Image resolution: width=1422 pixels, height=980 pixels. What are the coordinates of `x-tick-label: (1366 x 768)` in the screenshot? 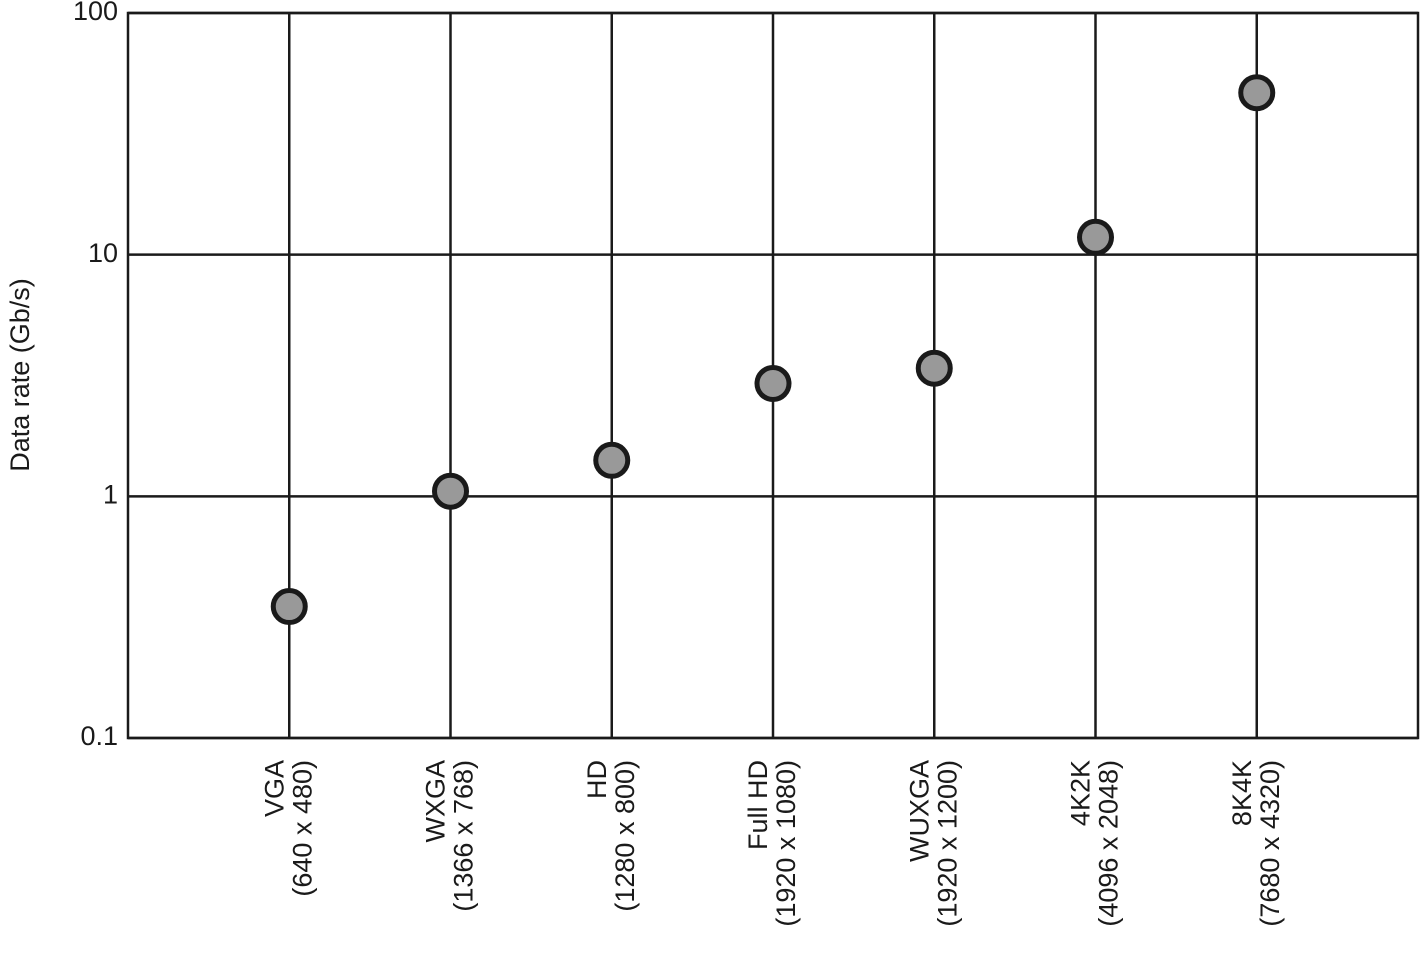 It's located at (464, 836).